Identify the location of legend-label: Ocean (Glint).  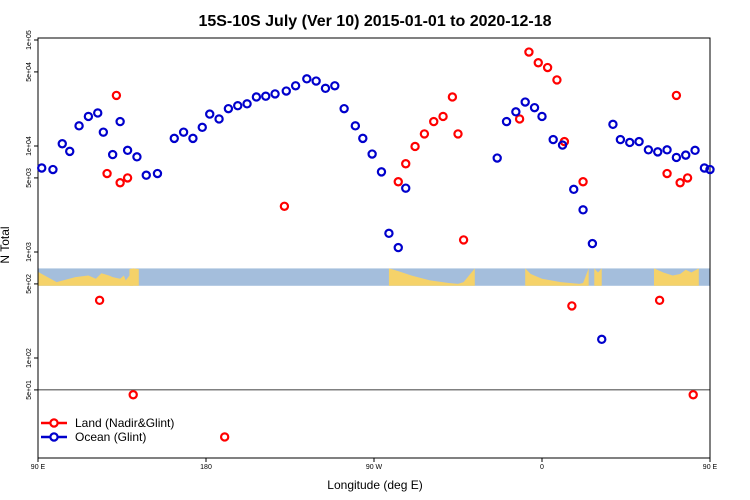
(110, 437).